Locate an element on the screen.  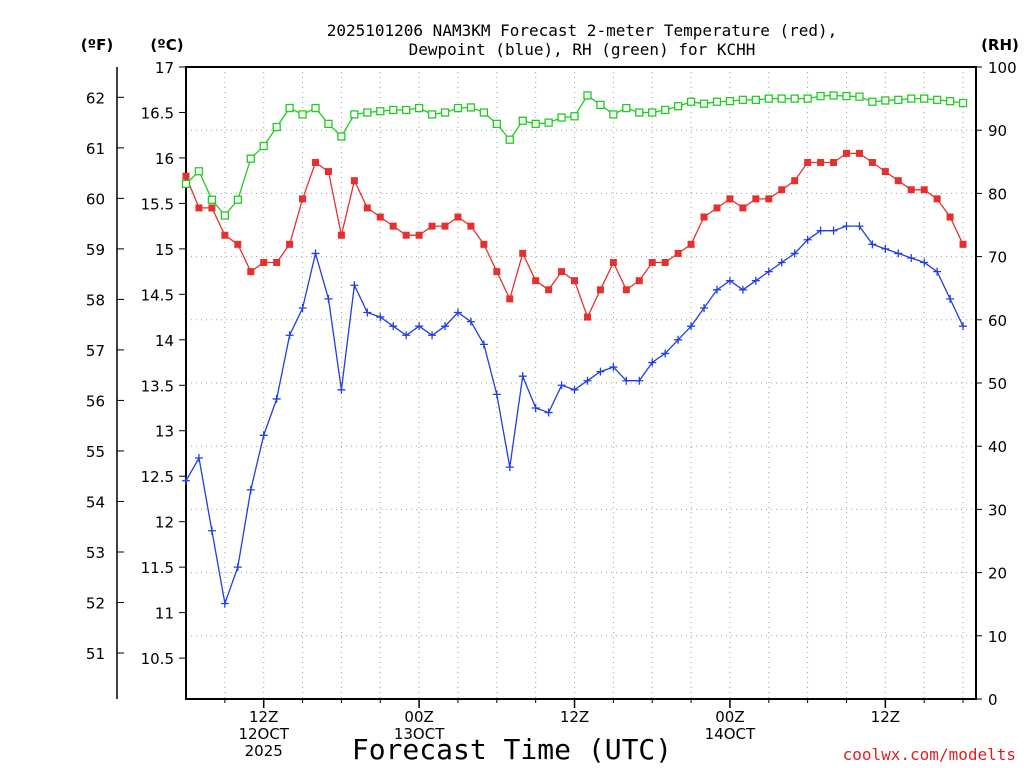
rh-tick-label: 90 is located at coordinates (997, 131).